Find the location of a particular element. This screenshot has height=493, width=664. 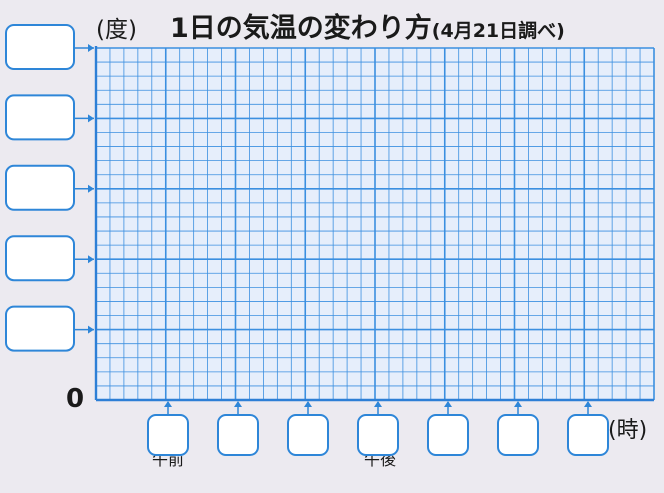

chart-title-main: 1日の気温の変わり方 is located at coordinates (301, 28).